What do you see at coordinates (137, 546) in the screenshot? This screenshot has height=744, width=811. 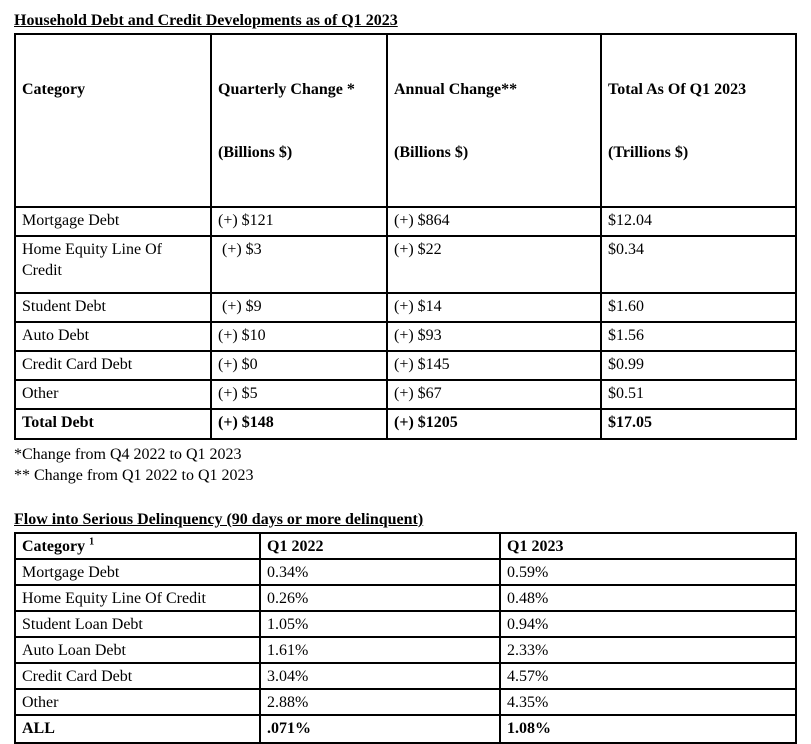 I see `table2-header-category: Category 1` at bounding box center [137, 546].